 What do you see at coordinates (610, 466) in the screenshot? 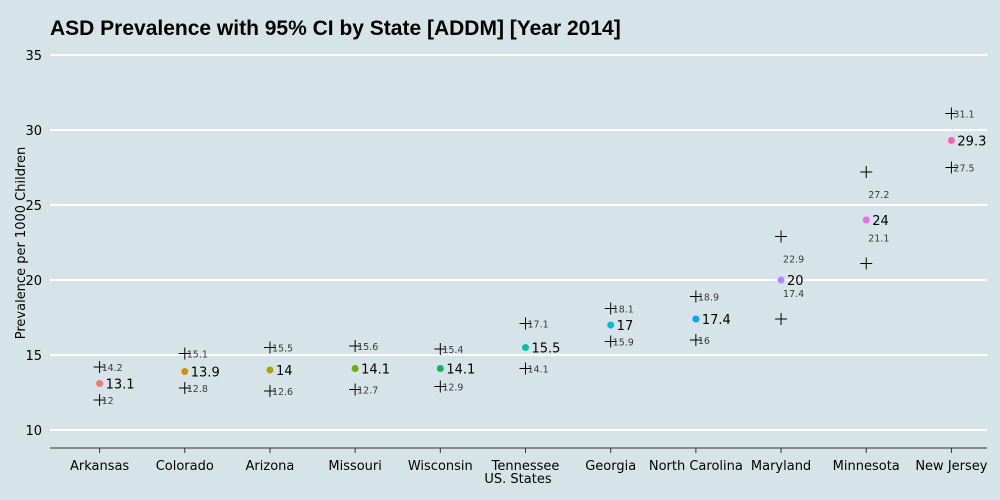
I see `x-tick-label: Georgia` at bounding box center [610, 466].